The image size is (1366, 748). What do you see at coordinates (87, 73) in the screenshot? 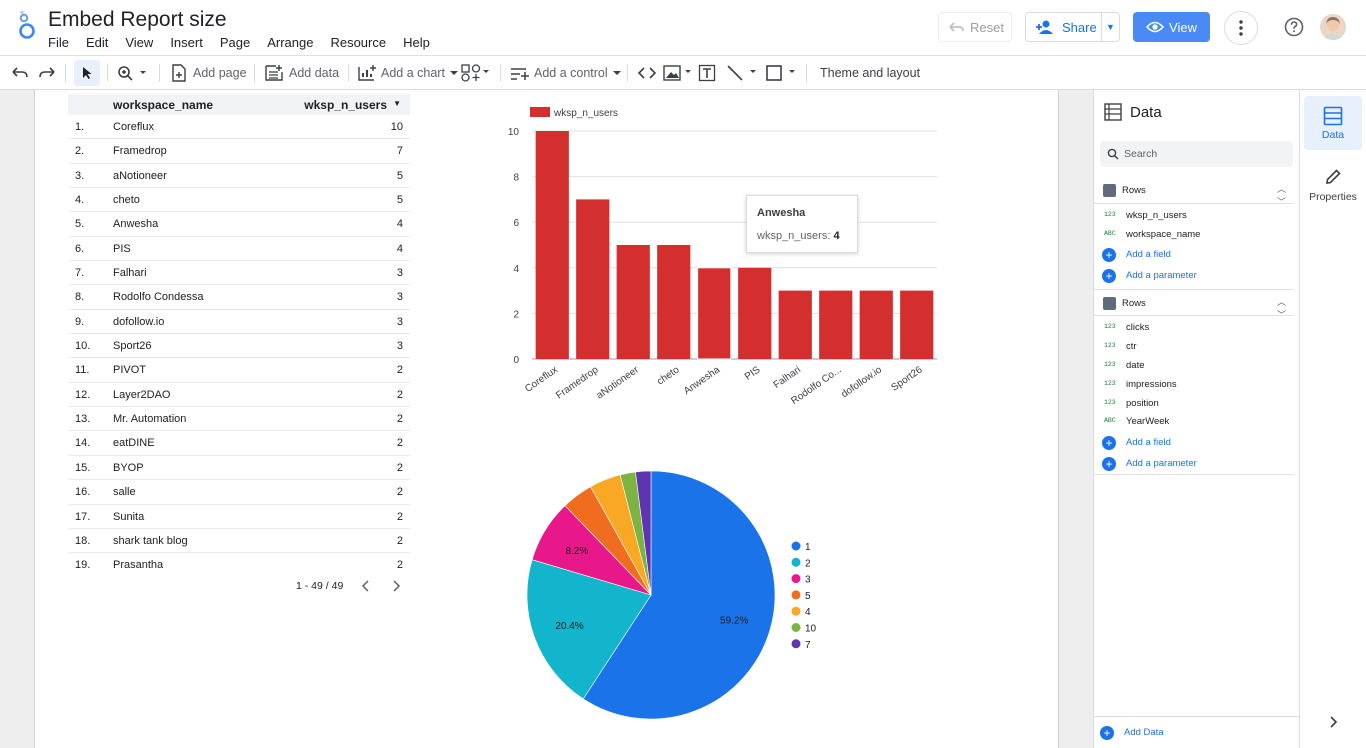
I see `select-pointer-icon` at bounding box center [87, 73].